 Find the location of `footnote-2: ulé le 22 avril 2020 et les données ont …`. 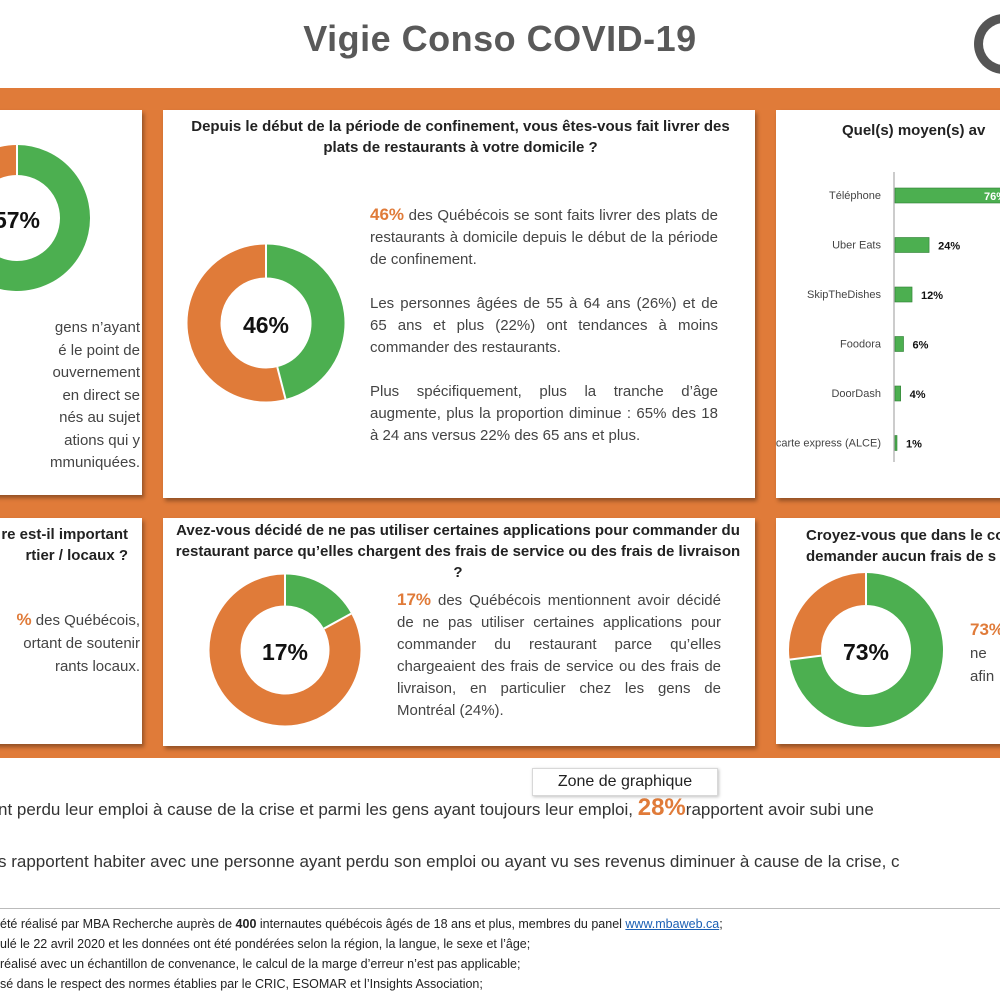

footnote-2: ulé le 22 avril 2020 et les données ont … is located at coordinates (265, 944).